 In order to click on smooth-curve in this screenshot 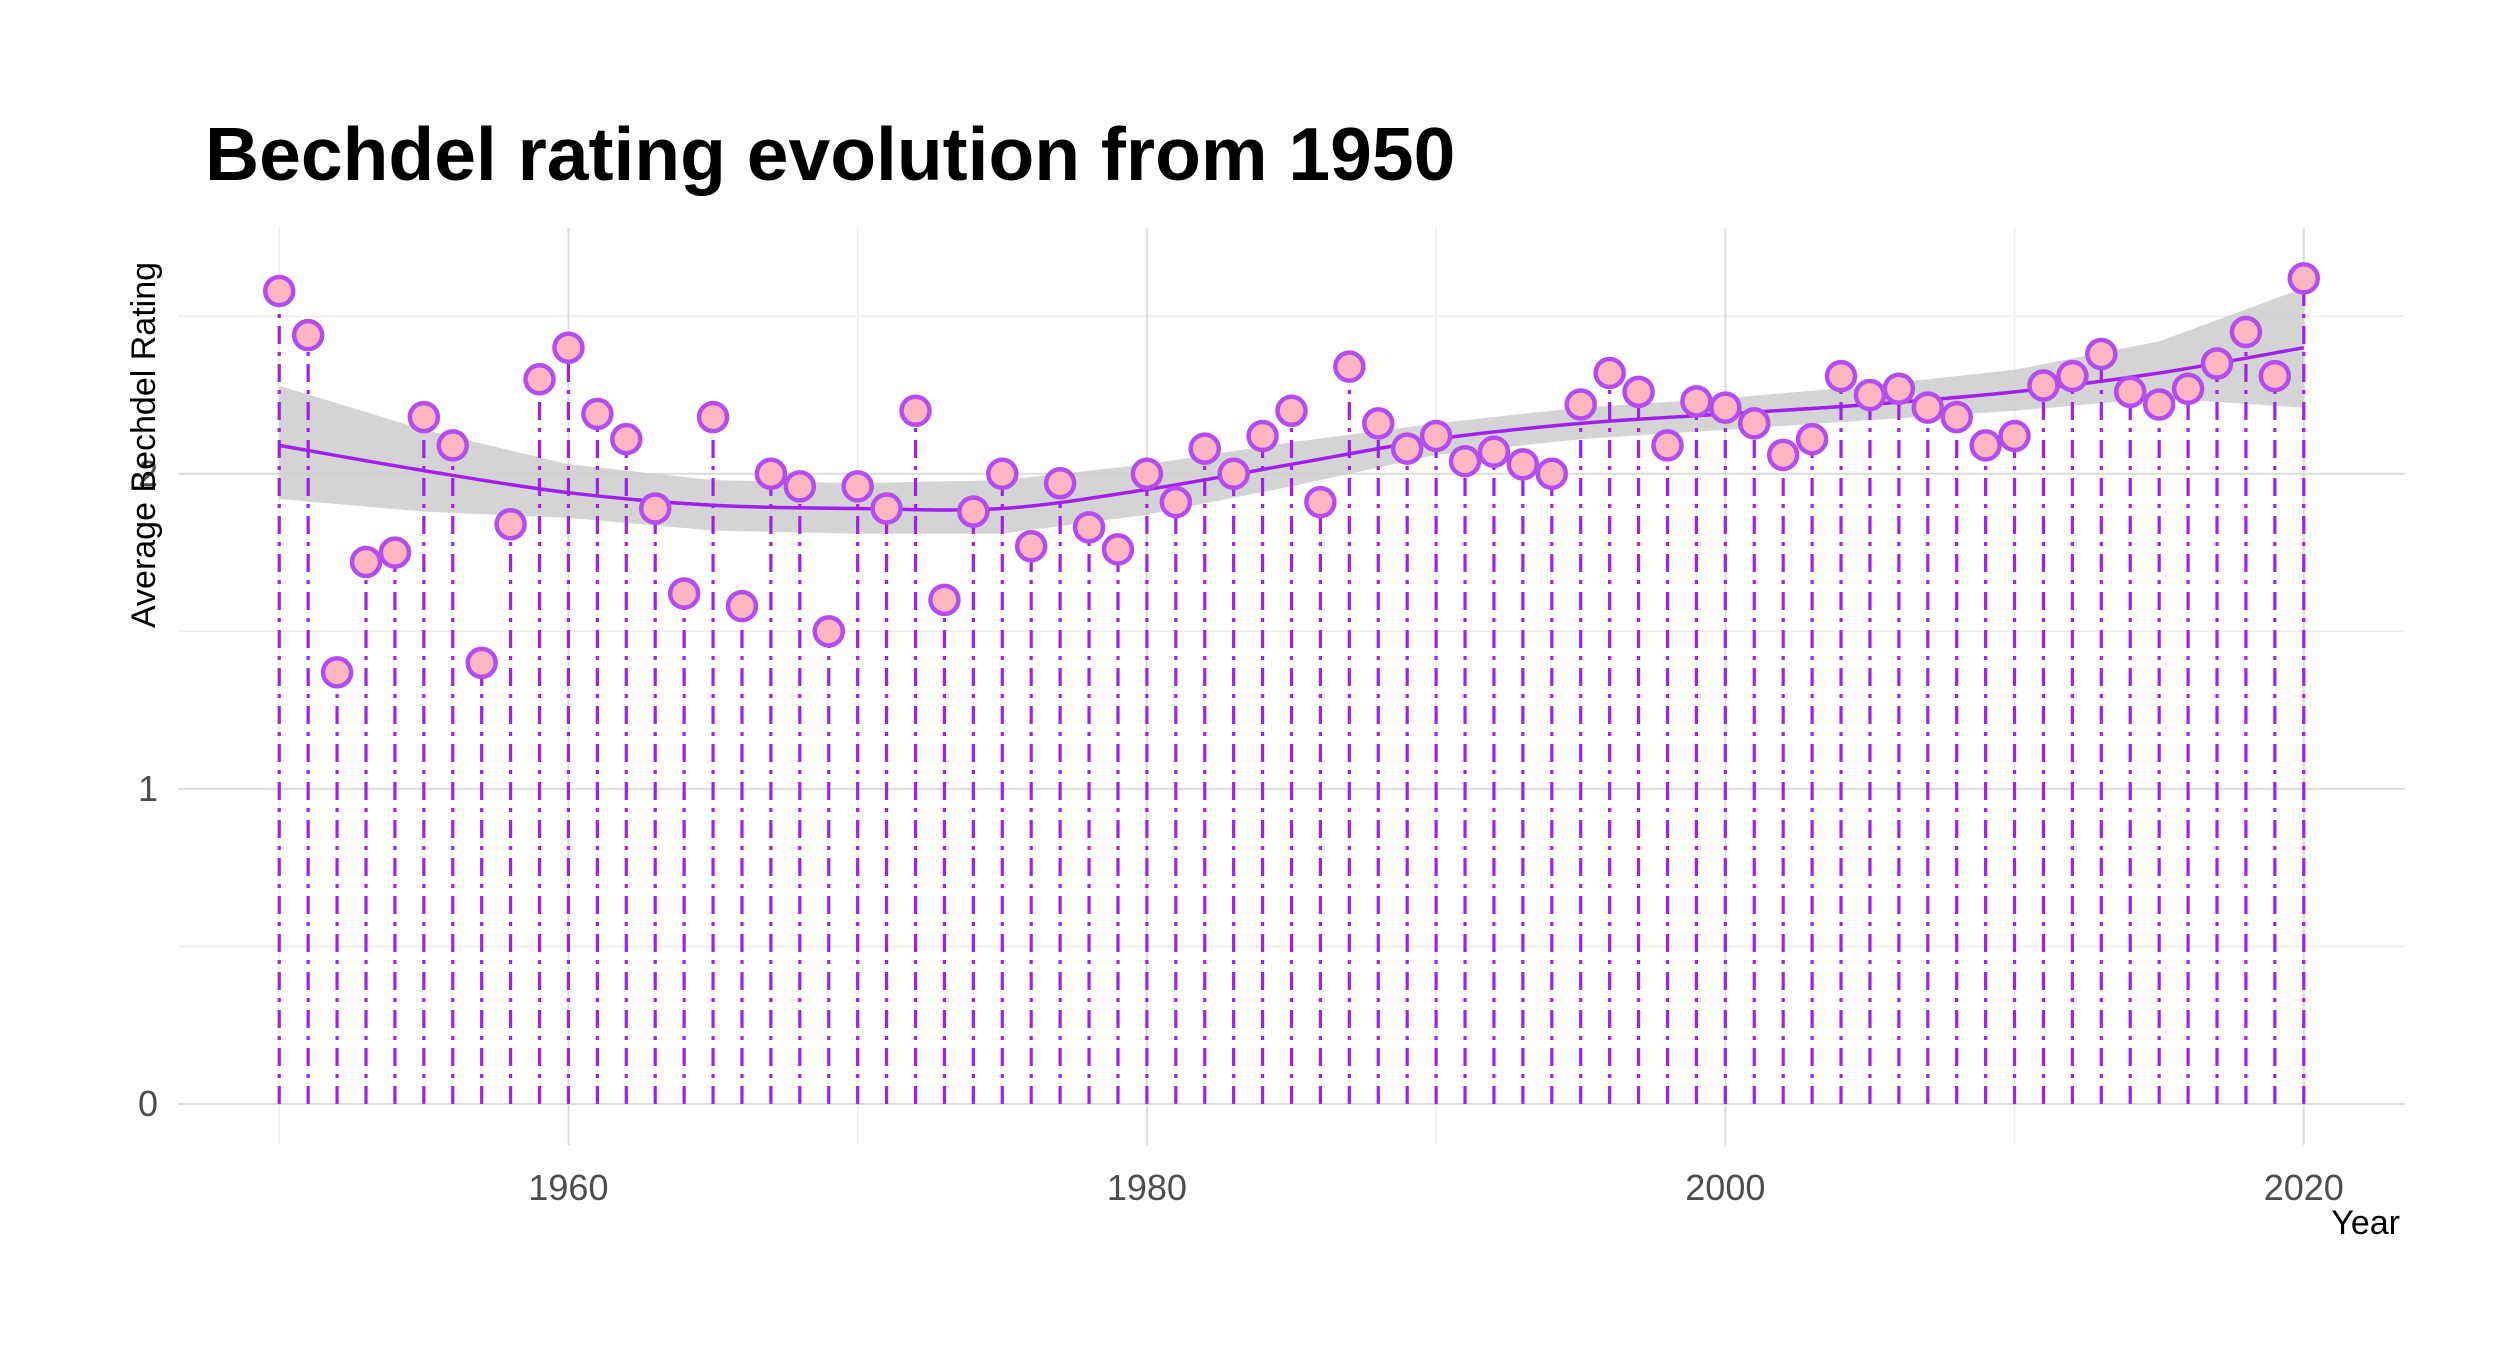, I will do `click(1291, 428)`.